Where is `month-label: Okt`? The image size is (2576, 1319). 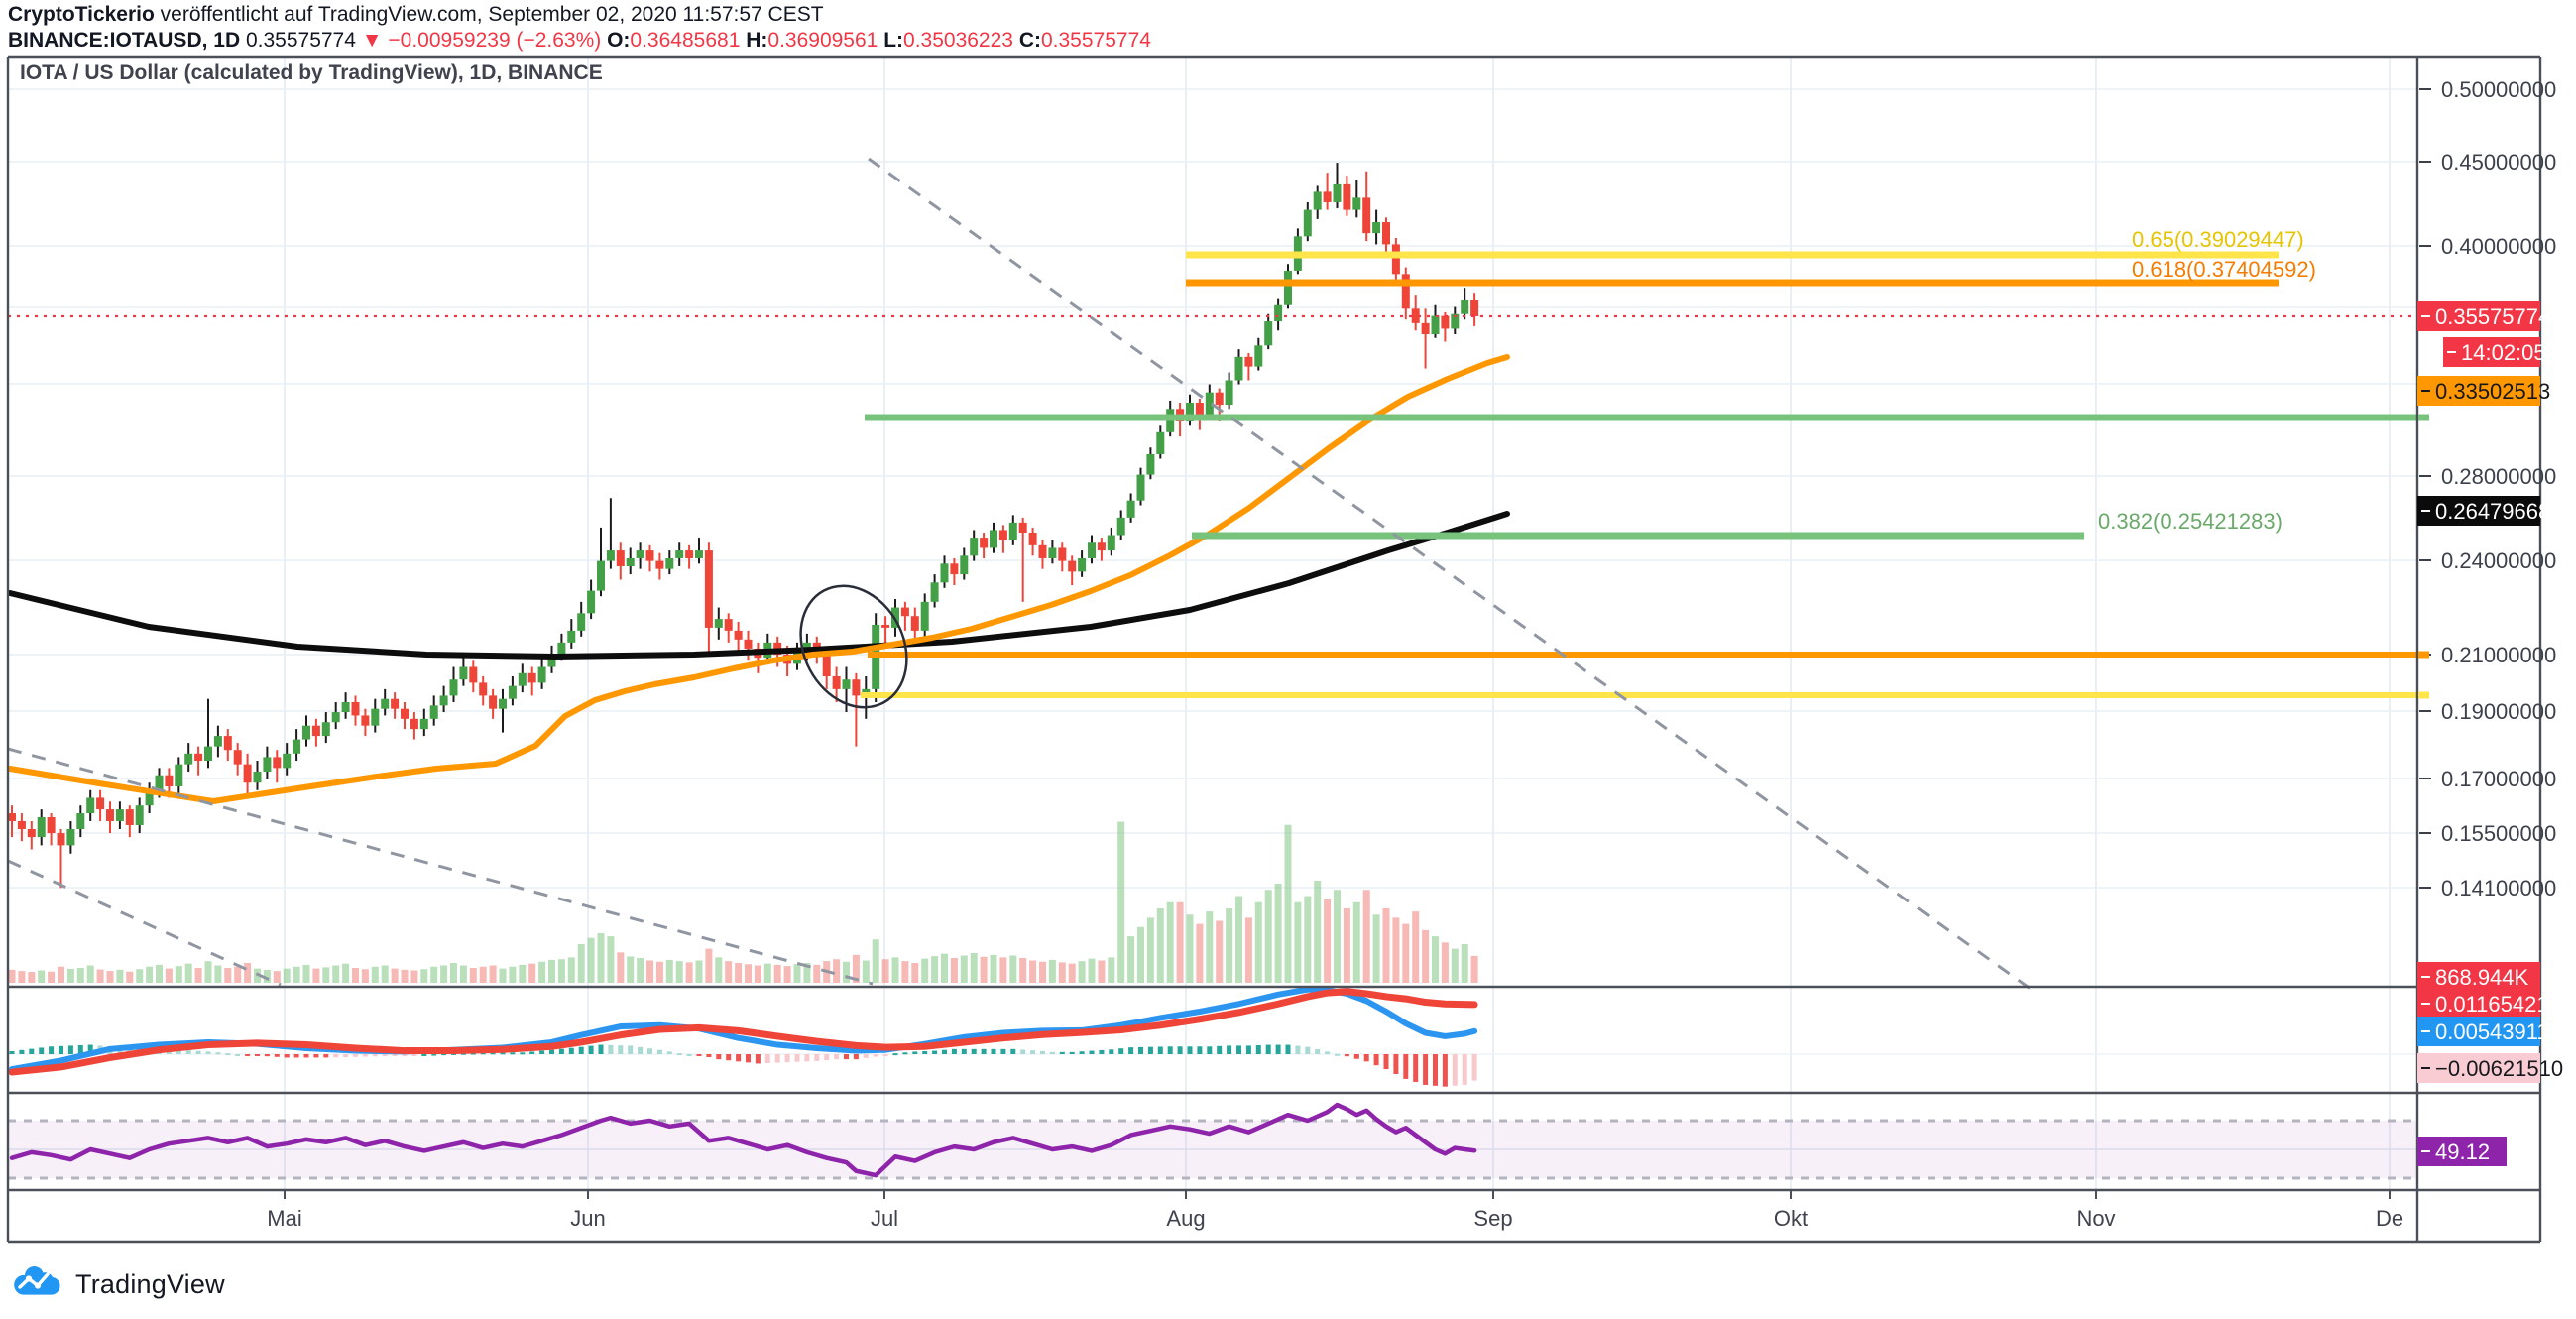
month-label: Okt is located at coordinates (1791, 1219).